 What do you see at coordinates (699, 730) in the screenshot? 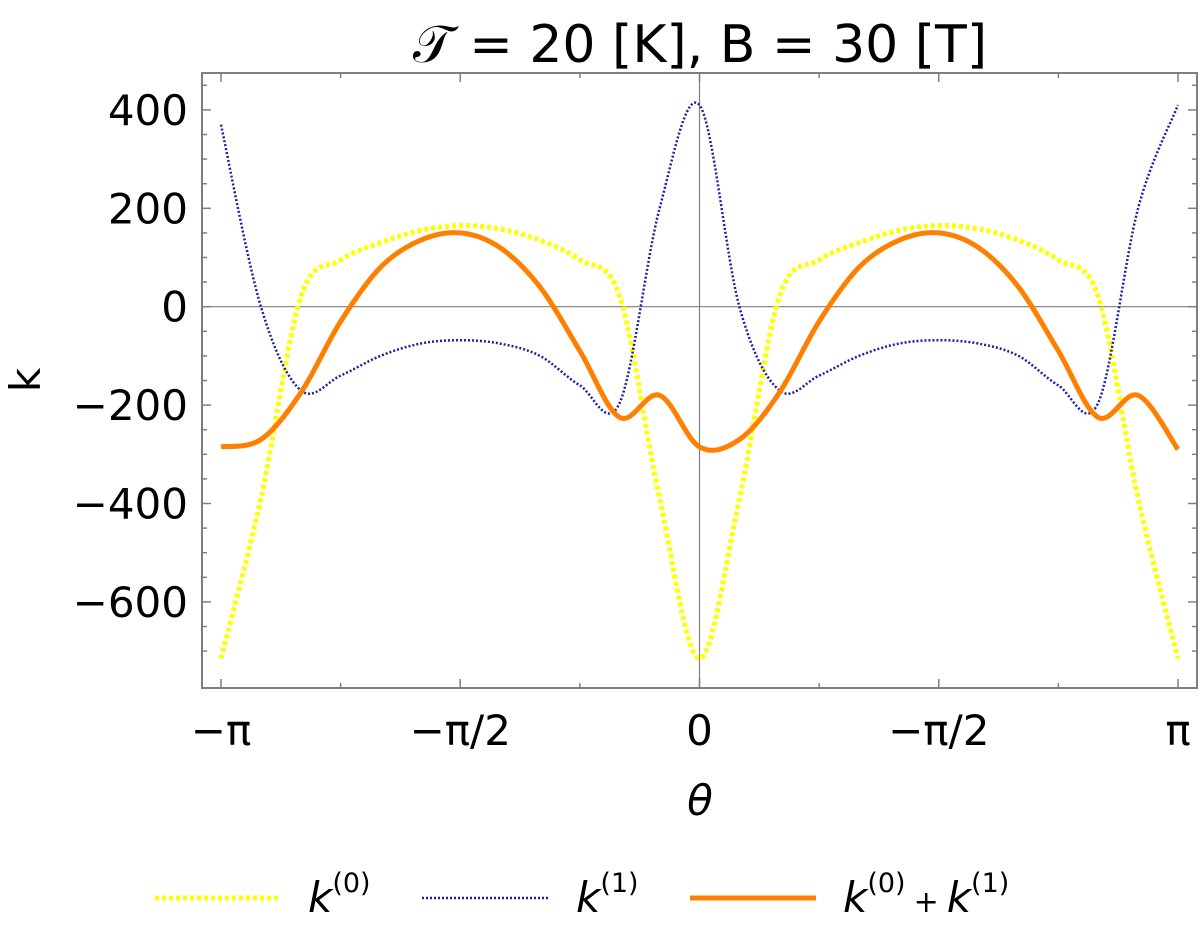
I see `x-tick-label-2: 0` at bounding box center [699, 730].